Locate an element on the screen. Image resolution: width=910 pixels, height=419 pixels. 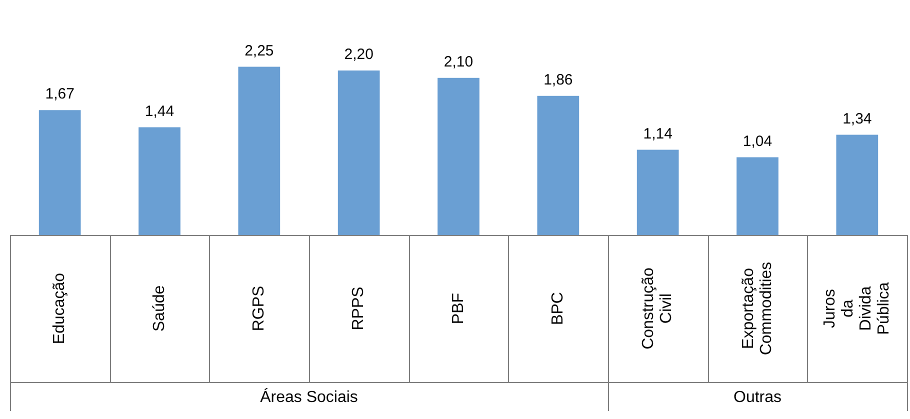
data-label: 1,86 is located at coordinates (558, 80).